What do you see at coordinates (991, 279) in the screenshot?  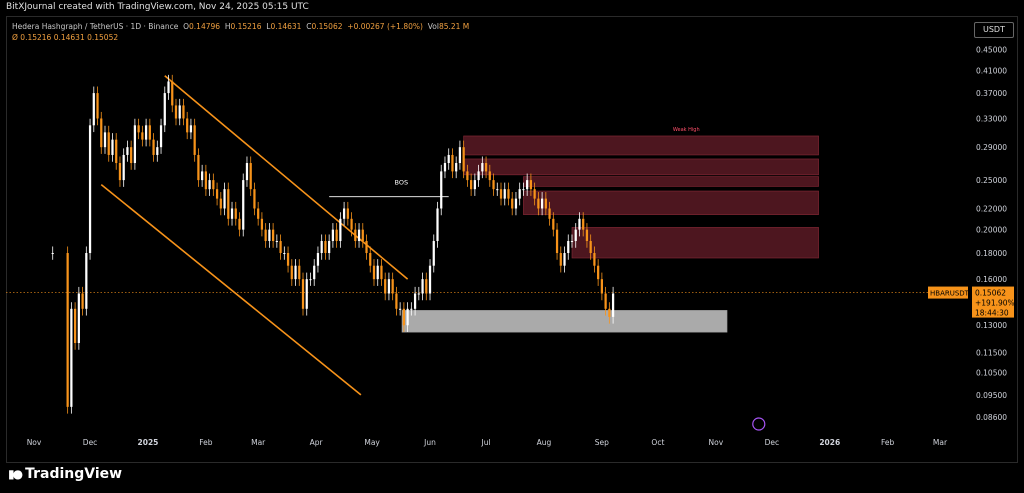 I see `y-tick-label: 0.16000` at bounding box center [991, 279].